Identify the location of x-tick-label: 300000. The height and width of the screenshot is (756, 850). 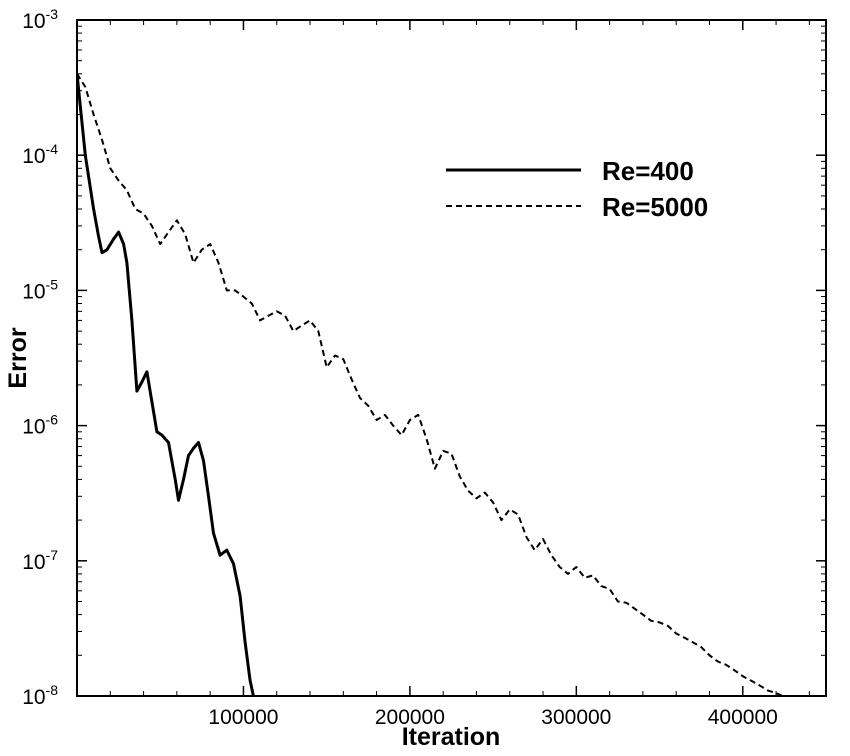
(576, 717).